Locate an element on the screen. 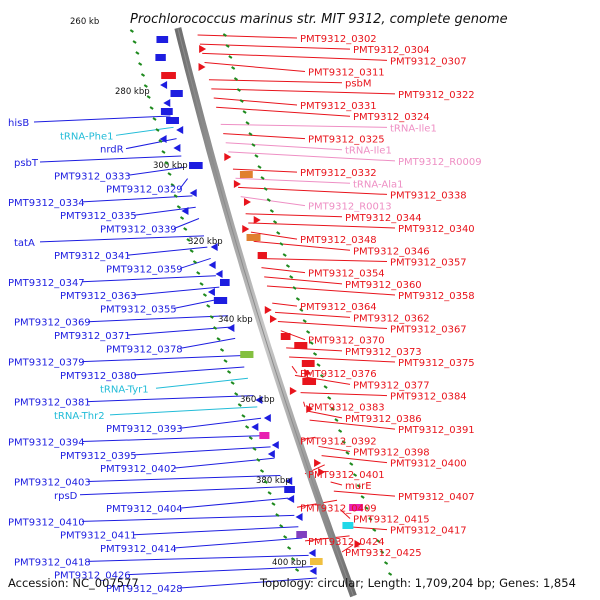 This screenshot has width=600, height=600. gene-label: PMT9312_0340 is located at coordinates (436, 229).